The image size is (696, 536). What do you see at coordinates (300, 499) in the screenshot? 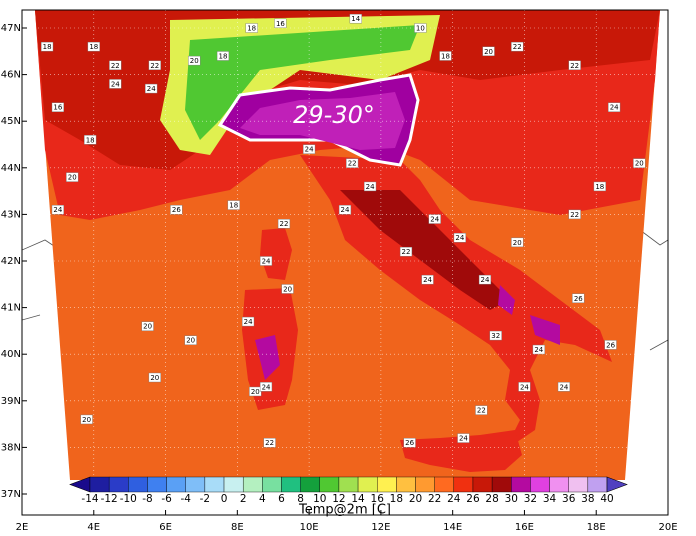
I see `colorbar-label: 8` at bounding box center [300, 499].